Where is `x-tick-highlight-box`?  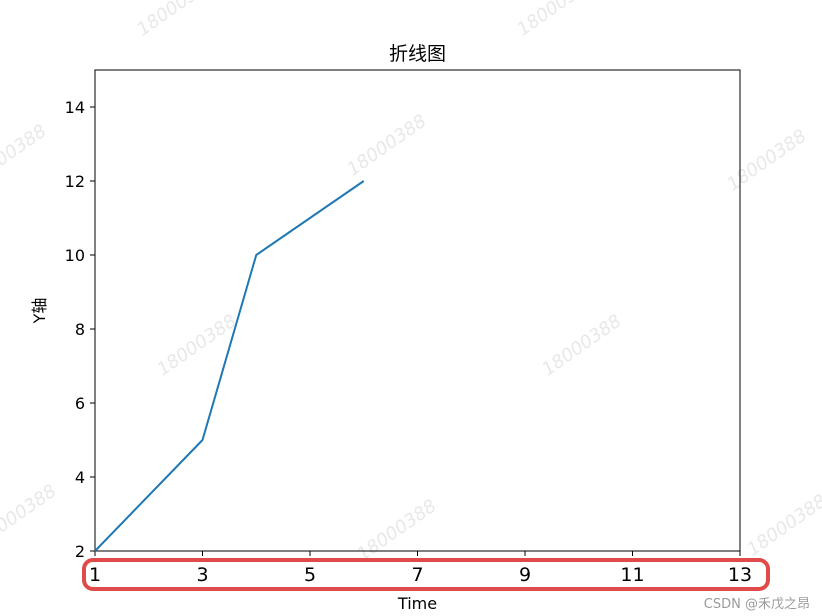
x-tick-highlight-box is located at coordinates (426, 574).